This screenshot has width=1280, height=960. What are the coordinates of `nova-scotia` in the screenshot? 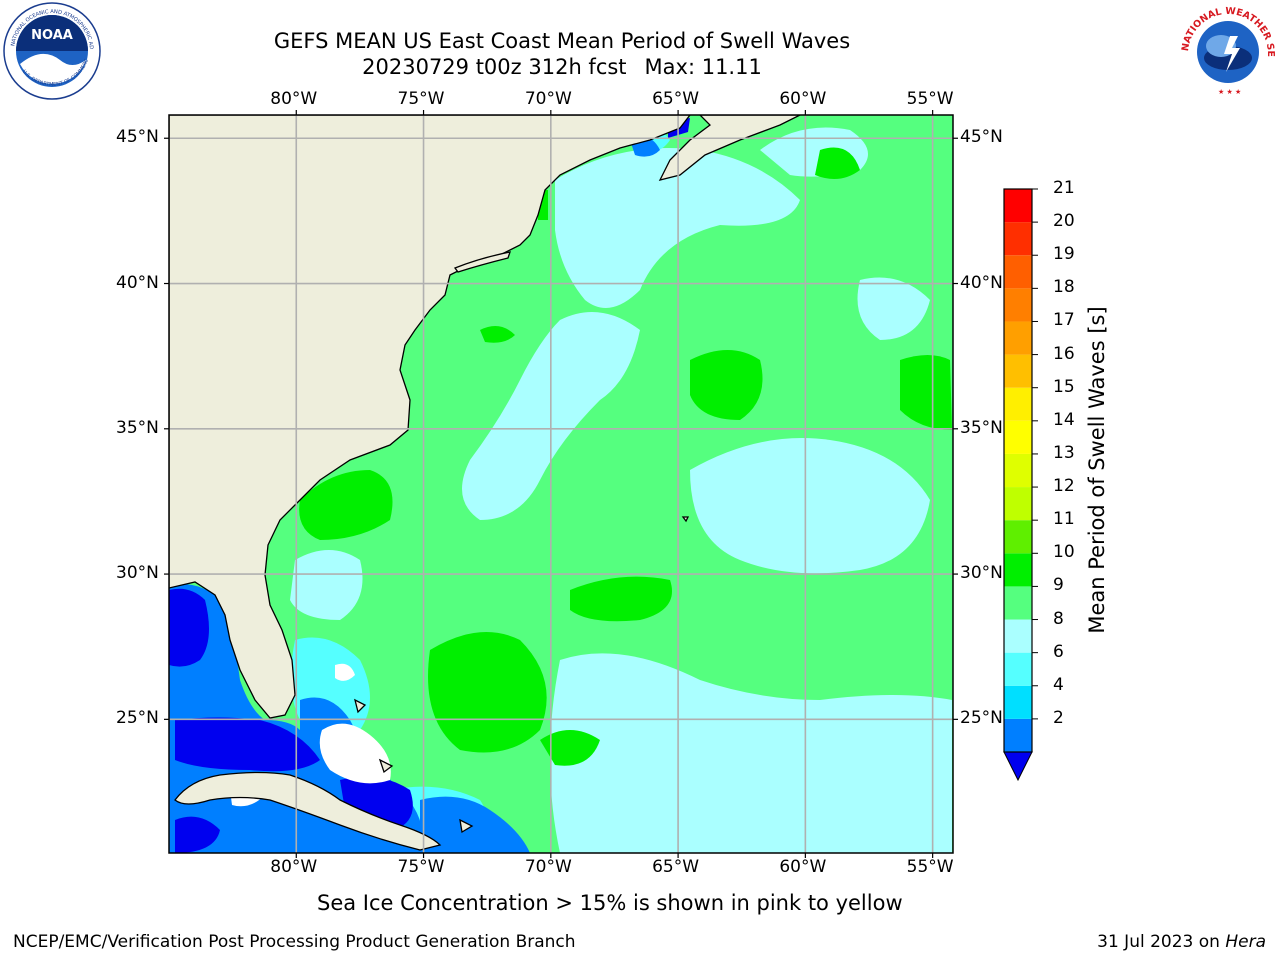 It's located at (729, 148).